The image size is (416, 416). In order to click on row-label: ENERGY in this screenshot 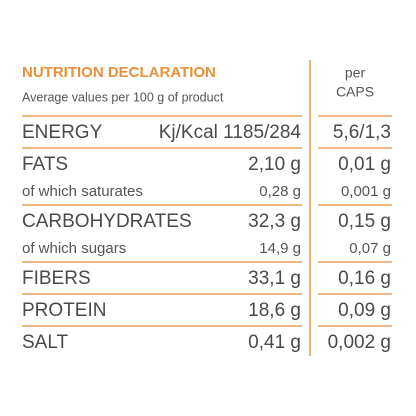, I will do `click(62, 132)`.